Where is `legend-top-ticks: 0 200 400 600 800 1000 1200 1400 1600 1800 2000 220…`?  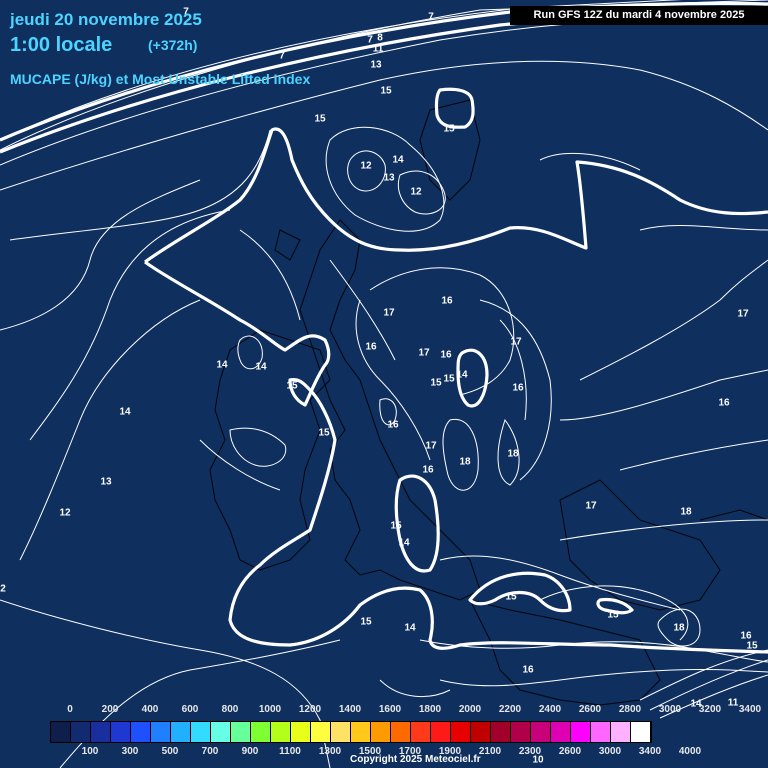
legend-top-ticks: 0 200 400 600 800 1000 1200 1400 1600 1800 2000 220… is located at coordinates (384, 711).